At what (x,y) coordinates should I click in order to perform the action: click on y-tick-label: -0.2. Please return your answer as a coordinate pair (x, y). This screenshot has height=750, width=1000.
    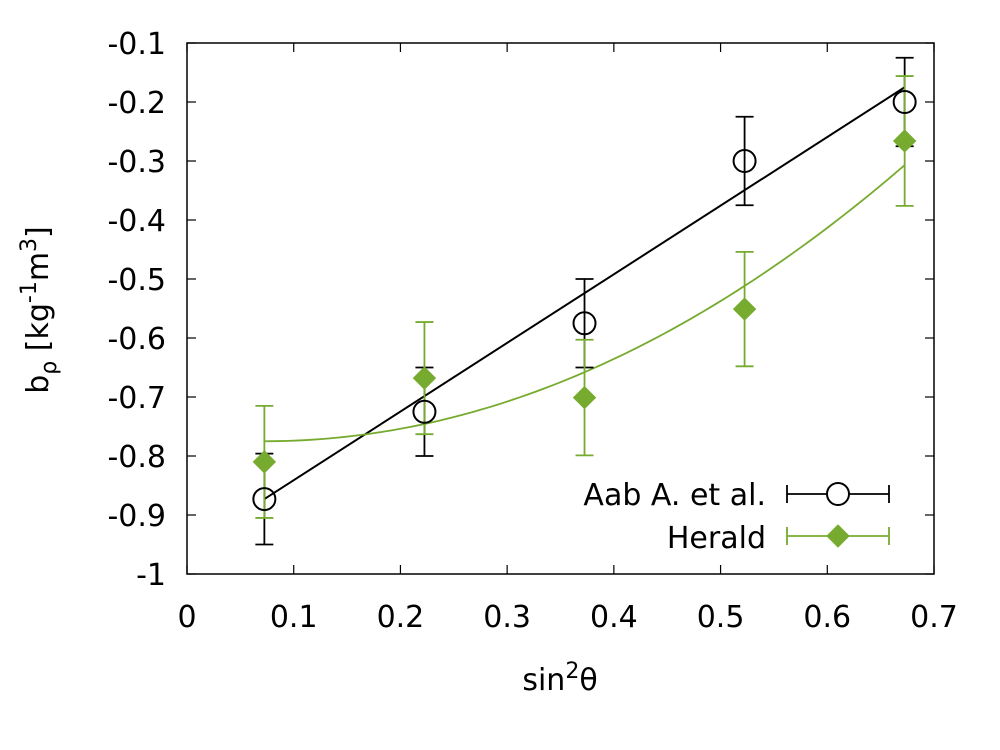
    Looking at the image, I should click on (136, 103).